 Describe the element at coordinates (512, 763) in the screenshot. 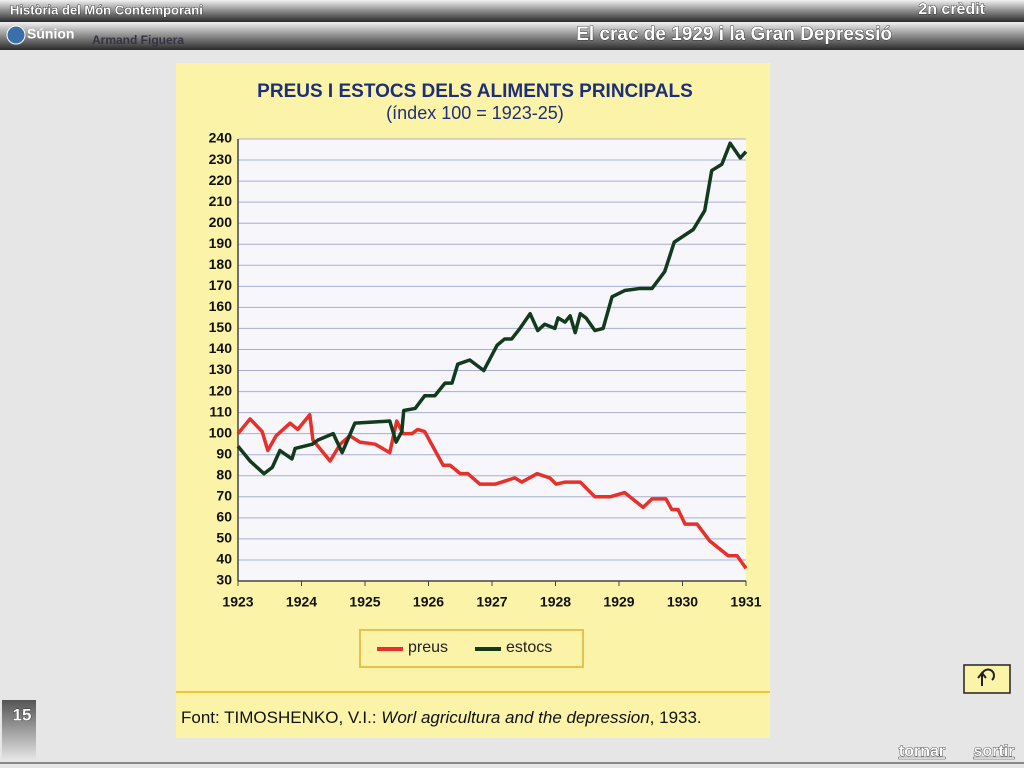

I see `footer-line` at that location.